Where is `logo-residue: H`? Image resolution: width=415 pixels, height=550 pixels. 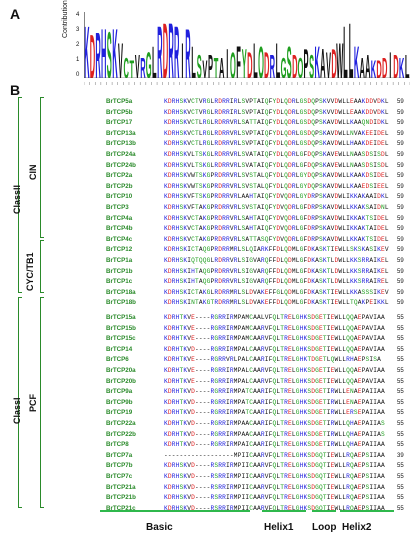
logo-residue: H is located at coordinates (103, 46).